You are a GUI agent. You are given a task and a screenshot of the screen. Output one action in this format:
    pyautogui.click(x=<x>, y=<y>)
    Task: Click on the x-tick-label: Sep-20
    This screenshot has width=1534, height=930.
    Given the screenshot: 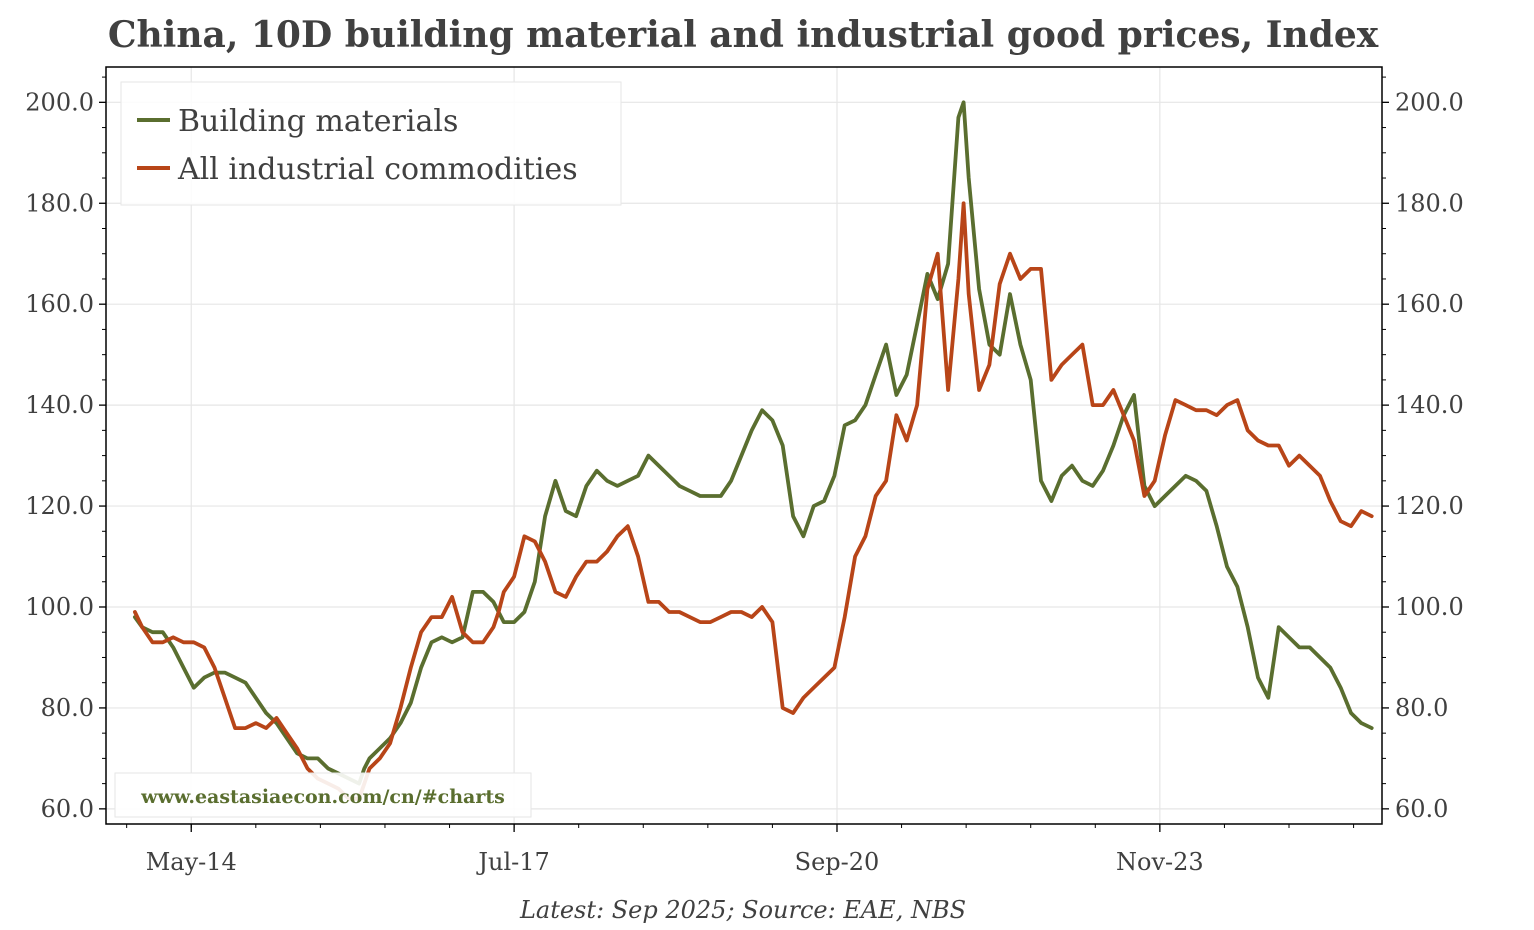 What is the action you would take?
    pyautogui.click(x=837, y=862)
    